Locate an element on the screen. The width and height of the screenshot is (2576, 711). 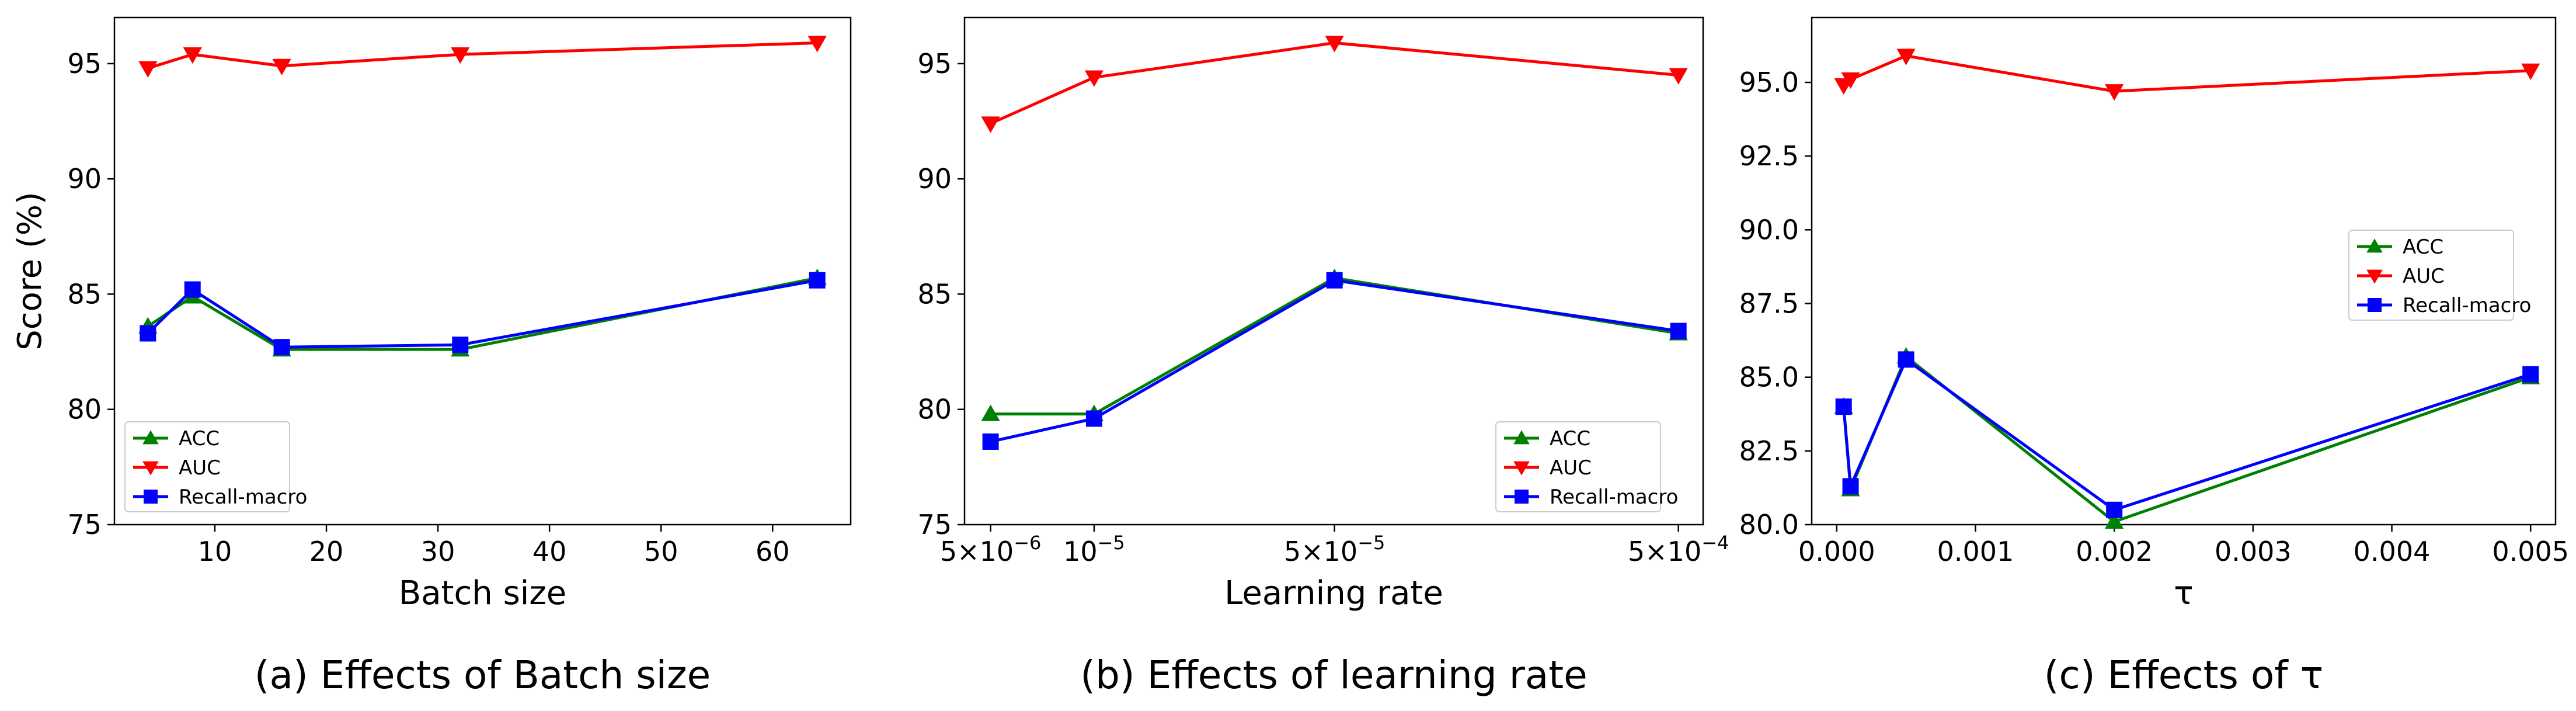
y-axis-label: Score (%) is located at coordinates (30, 271).